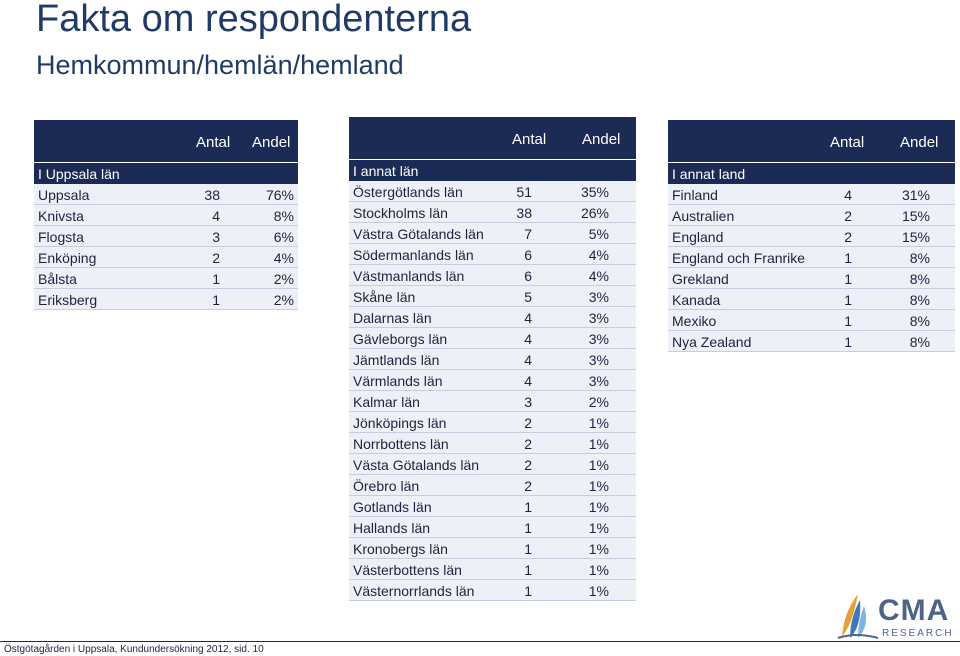  I want to click on table-row: Gotlands län 1 1%, so click(492, 506).